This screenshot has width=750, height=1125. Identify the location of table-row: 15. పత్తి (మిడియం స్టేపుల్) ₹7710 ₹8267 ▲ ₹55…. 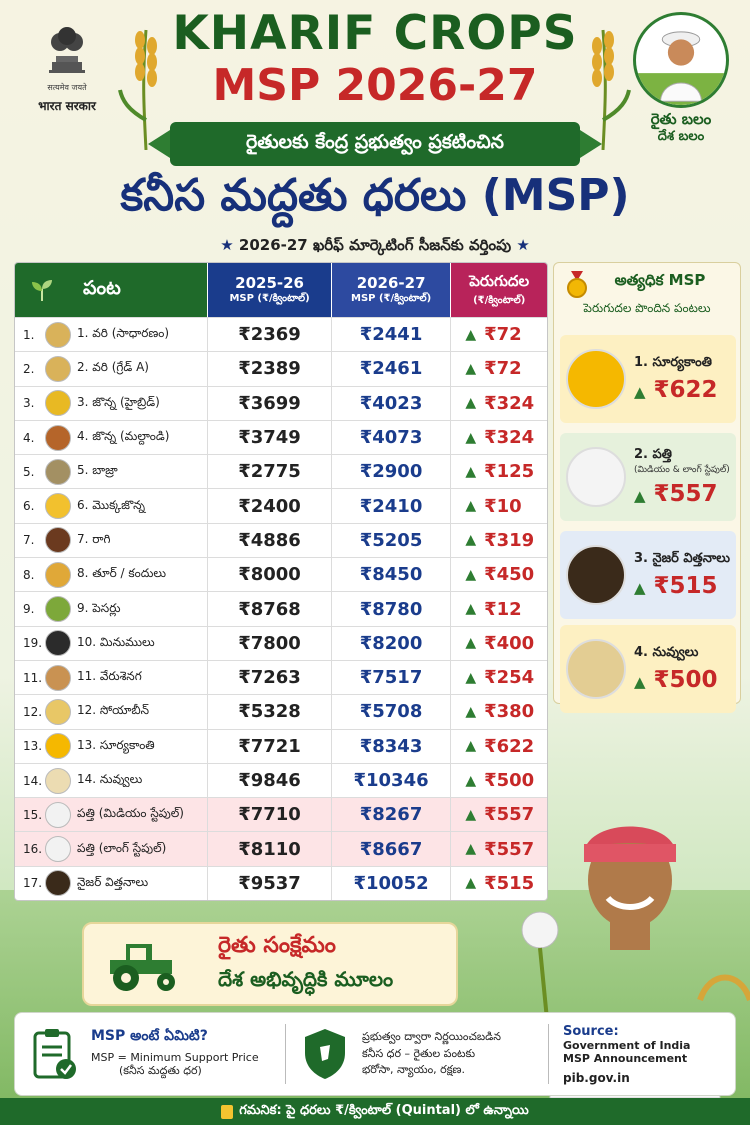
(281, 814).